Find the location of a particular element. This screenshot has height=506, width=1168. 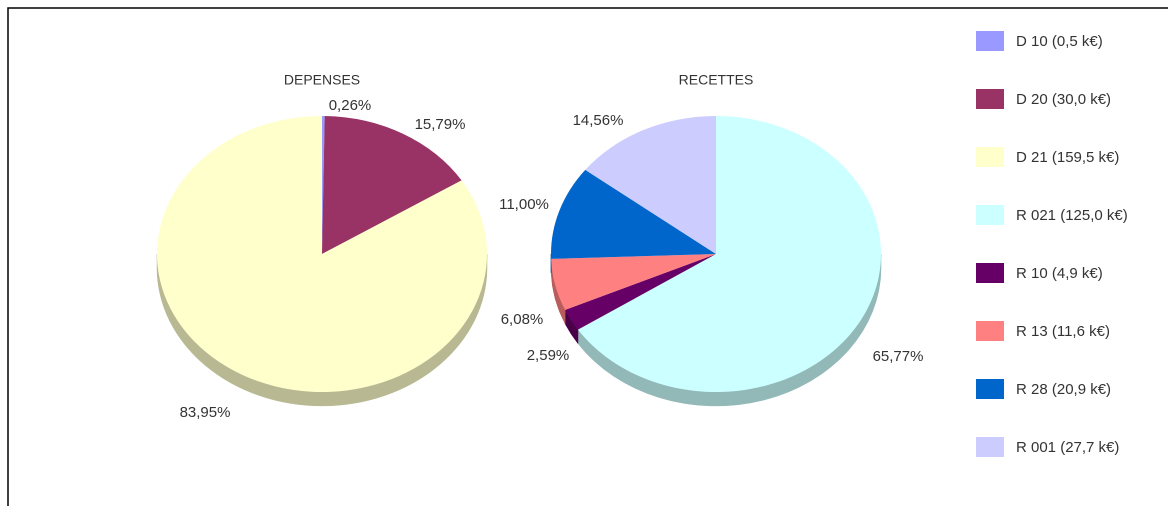

pie-slice-r-13-11-6-k is located at coordinates (633, 282).